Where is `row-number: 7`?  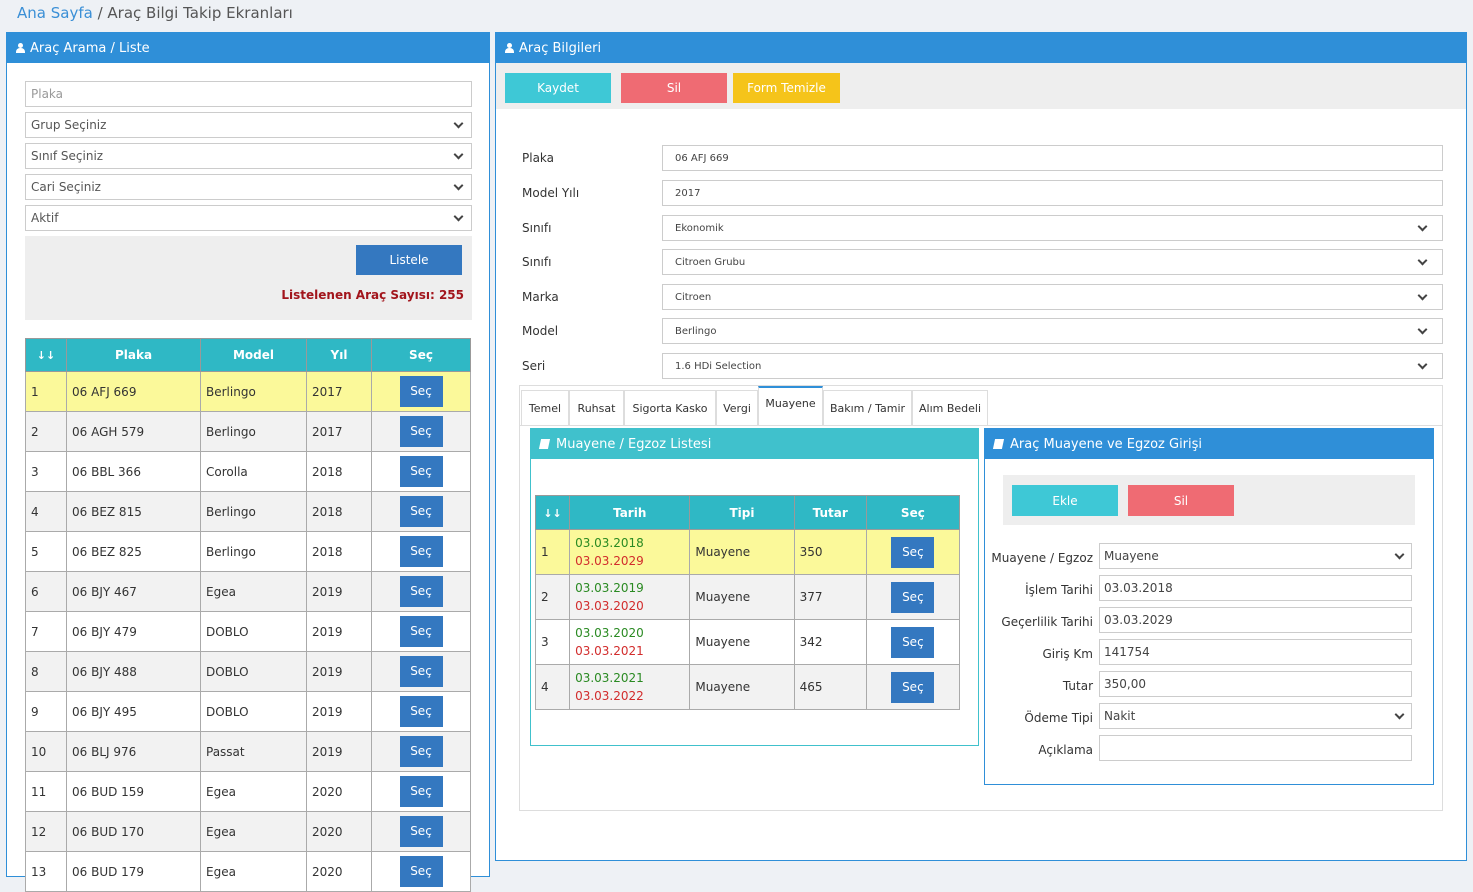
row-number: 7 is located at coordinates (46, 631).